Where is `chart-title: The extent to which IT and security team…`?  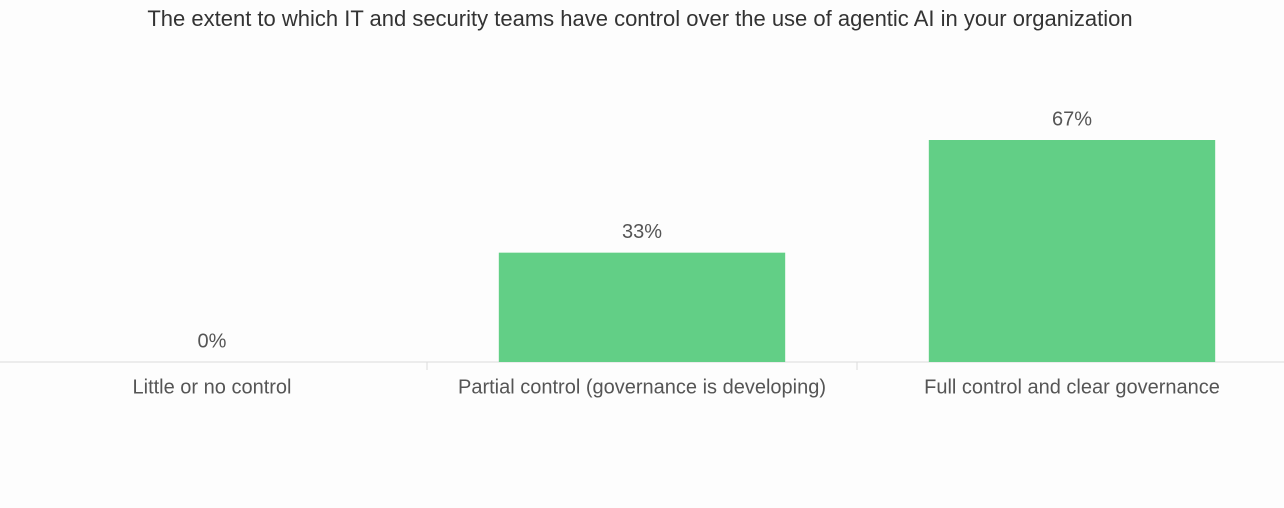 chart-title: The extent to which IT and security team… is located at coordinates (639, 18).